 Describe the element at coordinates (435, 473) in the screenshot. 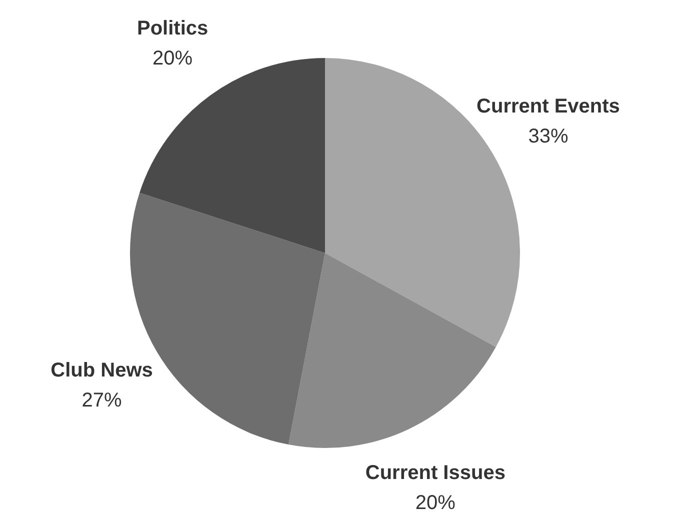

I see `slice-label: Current Issues` at that location.